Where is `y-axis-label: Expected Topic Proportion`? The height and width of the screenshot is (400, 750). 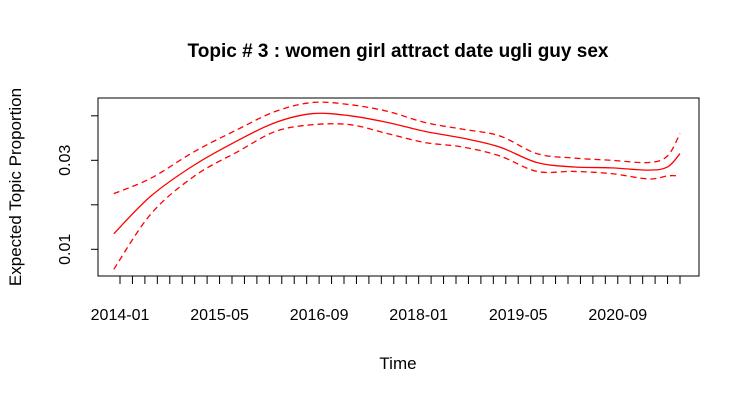 y-axis-label: Expected Topic Proportion is located at coordinates (15, 187).